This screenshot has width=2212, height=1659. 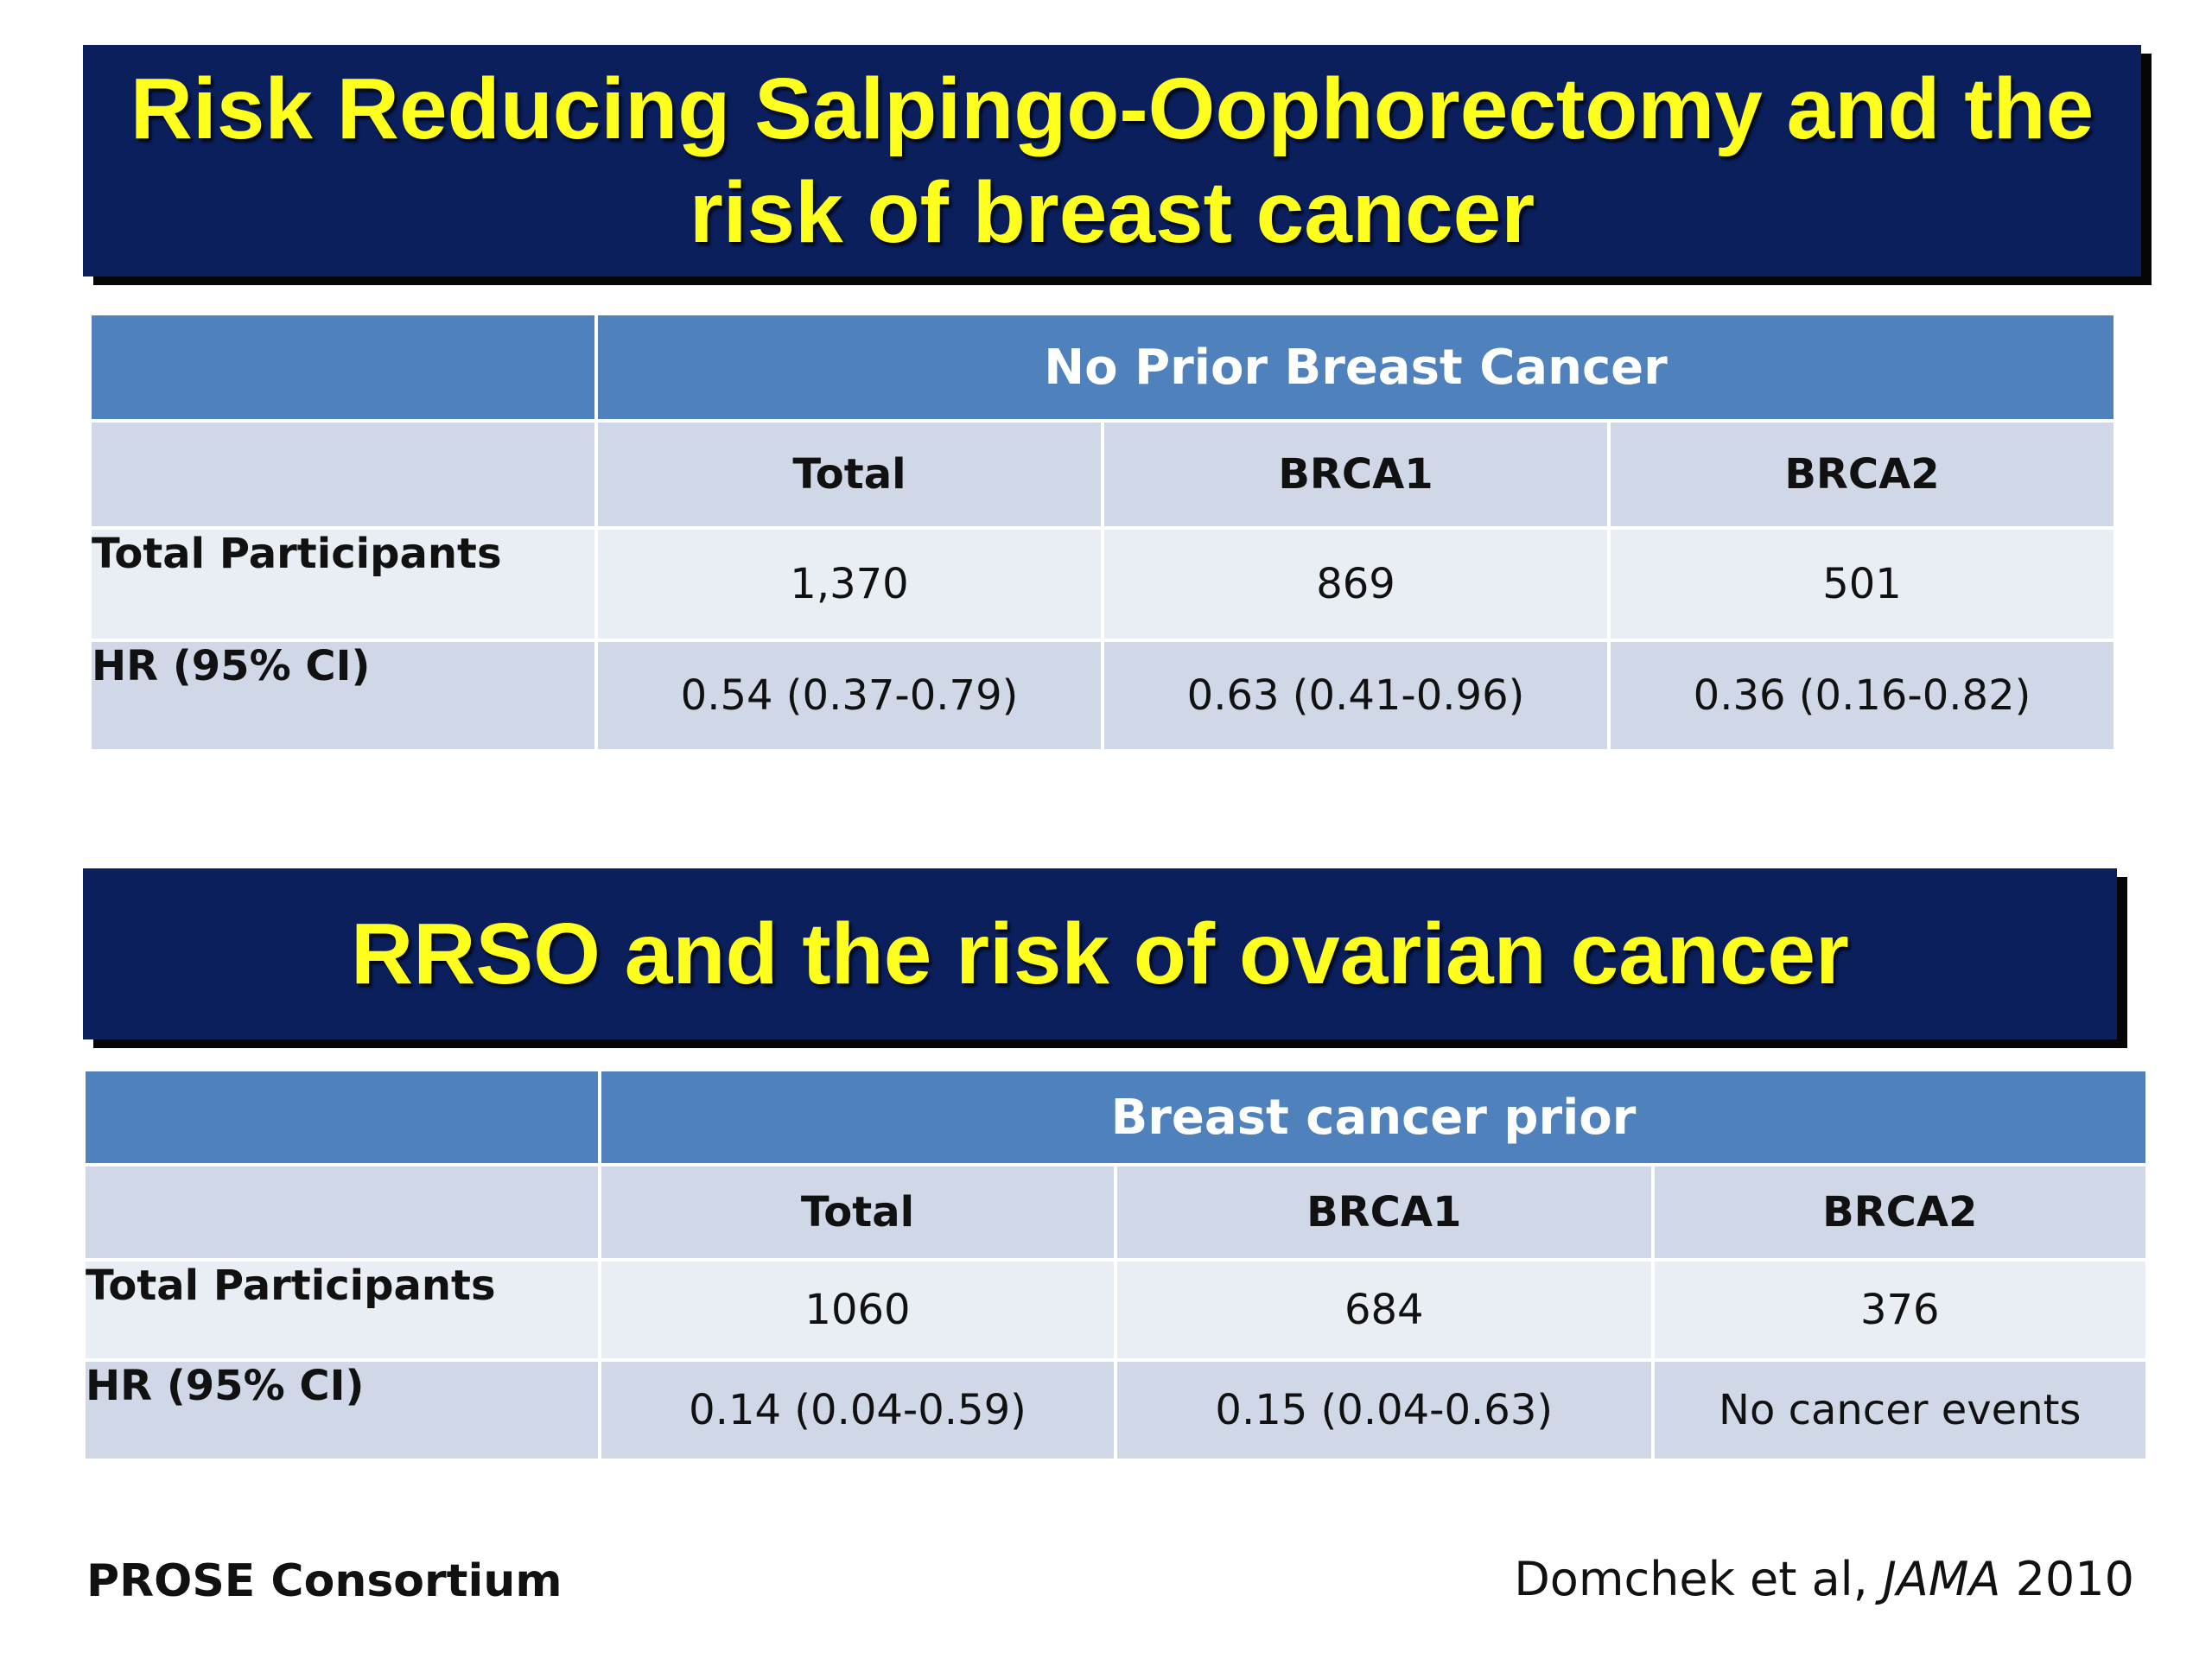 I want to click on table-row: Total Participants 1060 684 376, so click(x=1115, y=1310).